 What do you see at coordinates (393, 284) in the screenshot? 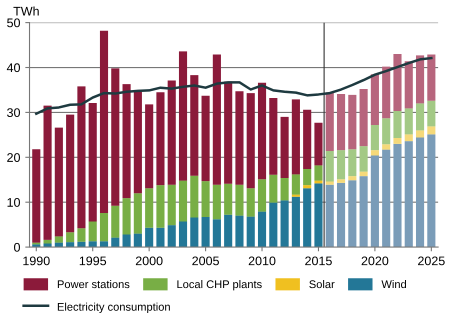
I see `legend-label: Wind` at bounding box center [393, 284].